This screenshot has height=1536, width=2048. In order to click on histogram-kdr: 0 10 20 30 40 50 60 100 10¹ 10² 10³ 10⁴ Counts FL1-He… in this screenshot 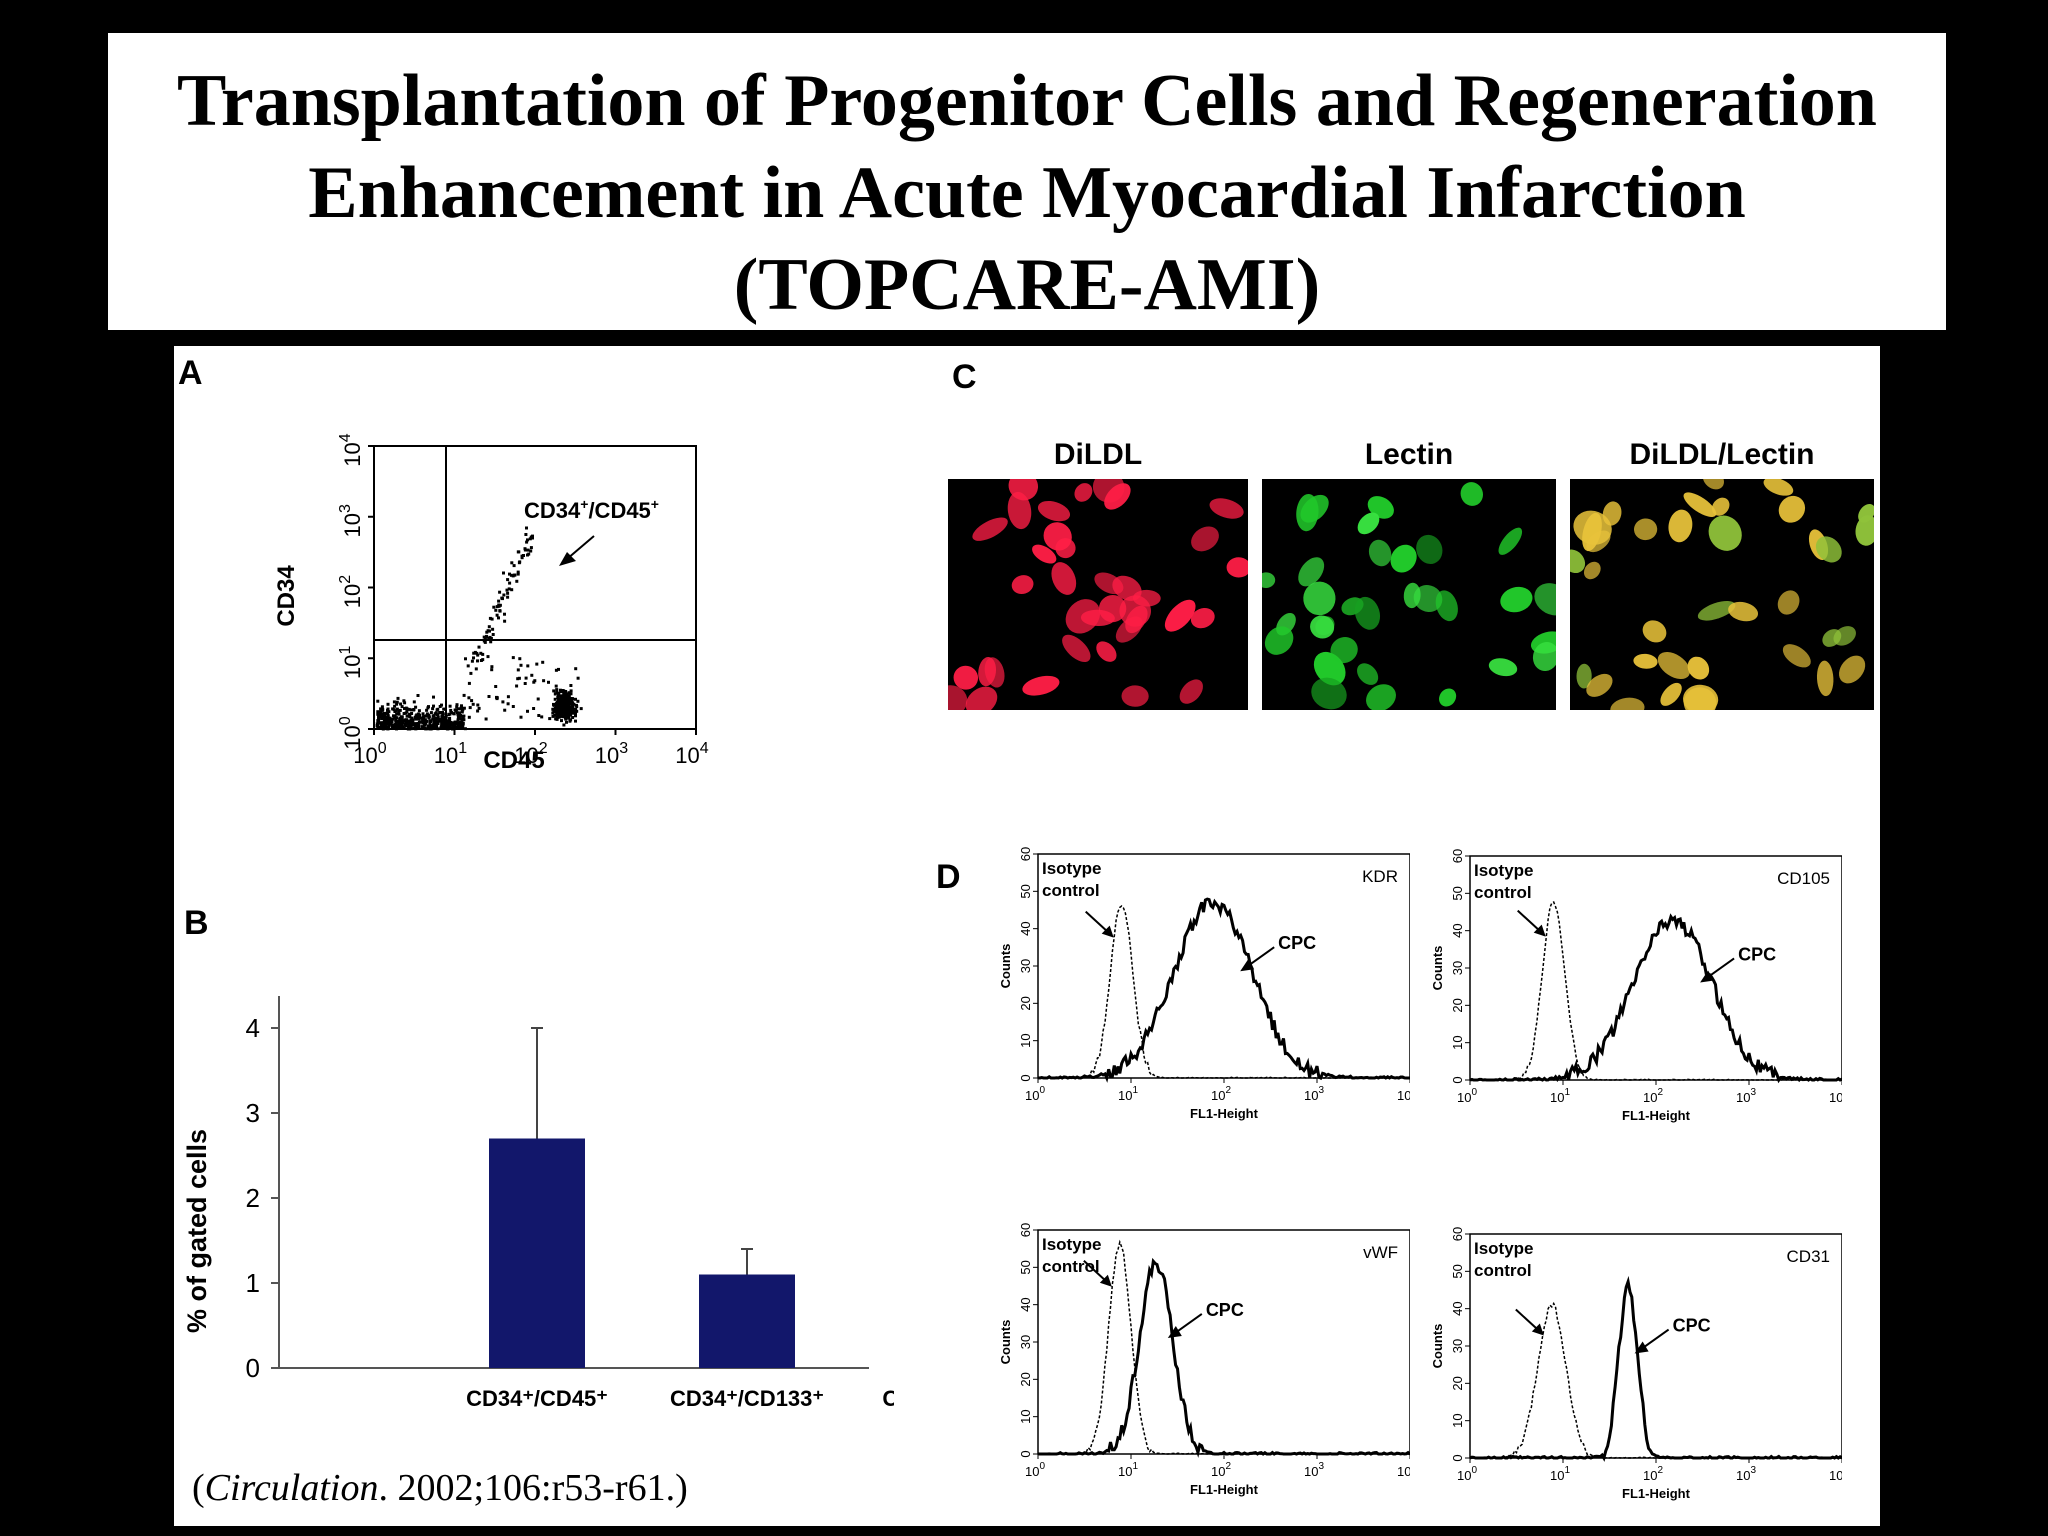, I will do `click(1204, 984)`.